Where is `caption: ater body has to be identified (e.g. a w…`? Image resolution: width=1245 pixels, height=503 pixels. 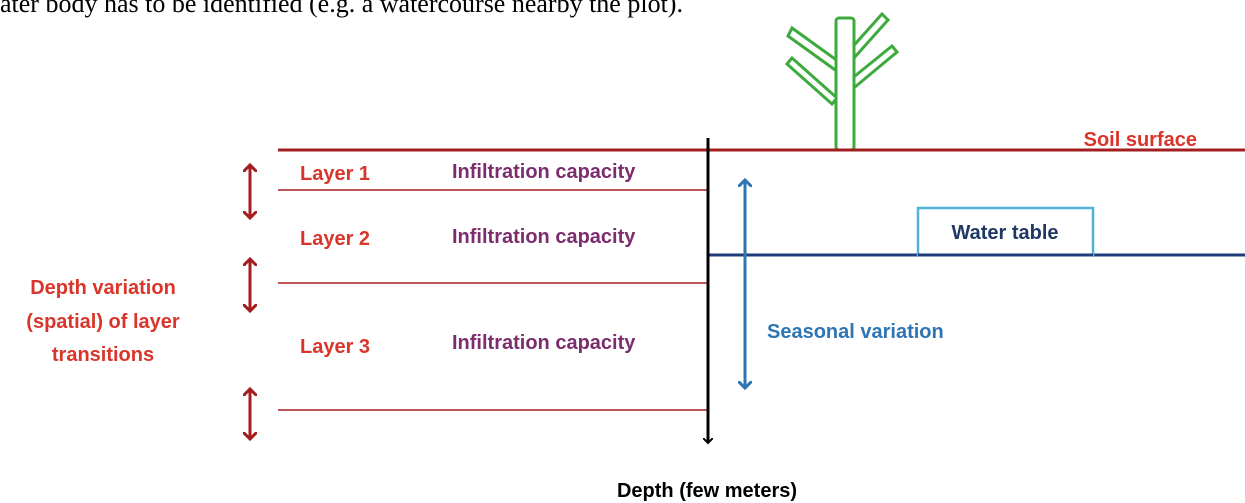 caption: ater body has to be identified (e.g. a w… is located at coordinates (341, 9).